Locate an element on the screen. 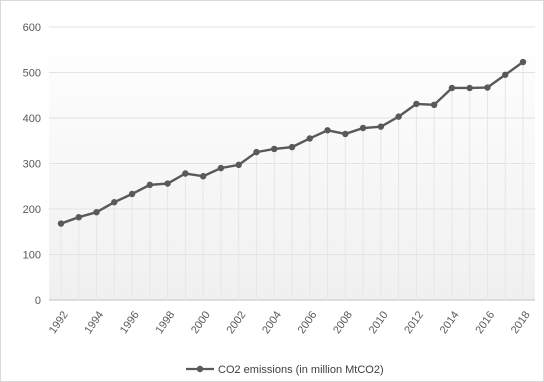 Image resolution: width=544 pixels, height=382 pixels. x-tick-label: 2004 is located at coordinates (272, 322).